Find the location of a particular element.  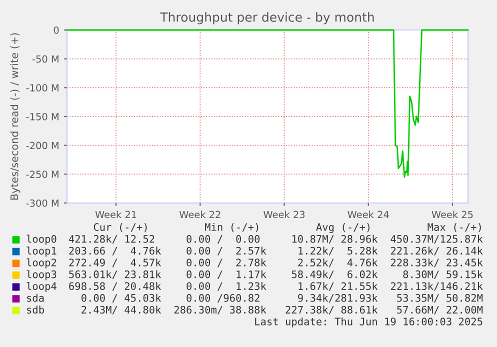

text: 563.01k/ 23.81k 0.00 / 1.17k 58.49k/ 6.02k 8.30M/ 59.15k is located at coordinates (276, 275).